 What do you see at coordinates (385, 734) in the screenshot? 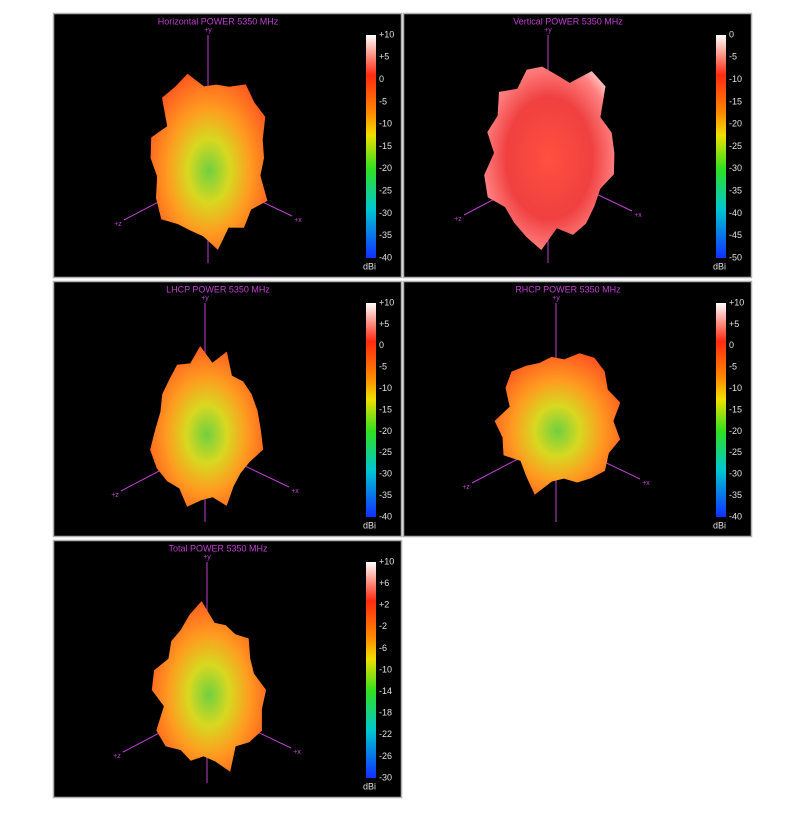
I see `colorbar-tick-label: -22` at bounding box center [385, 734].